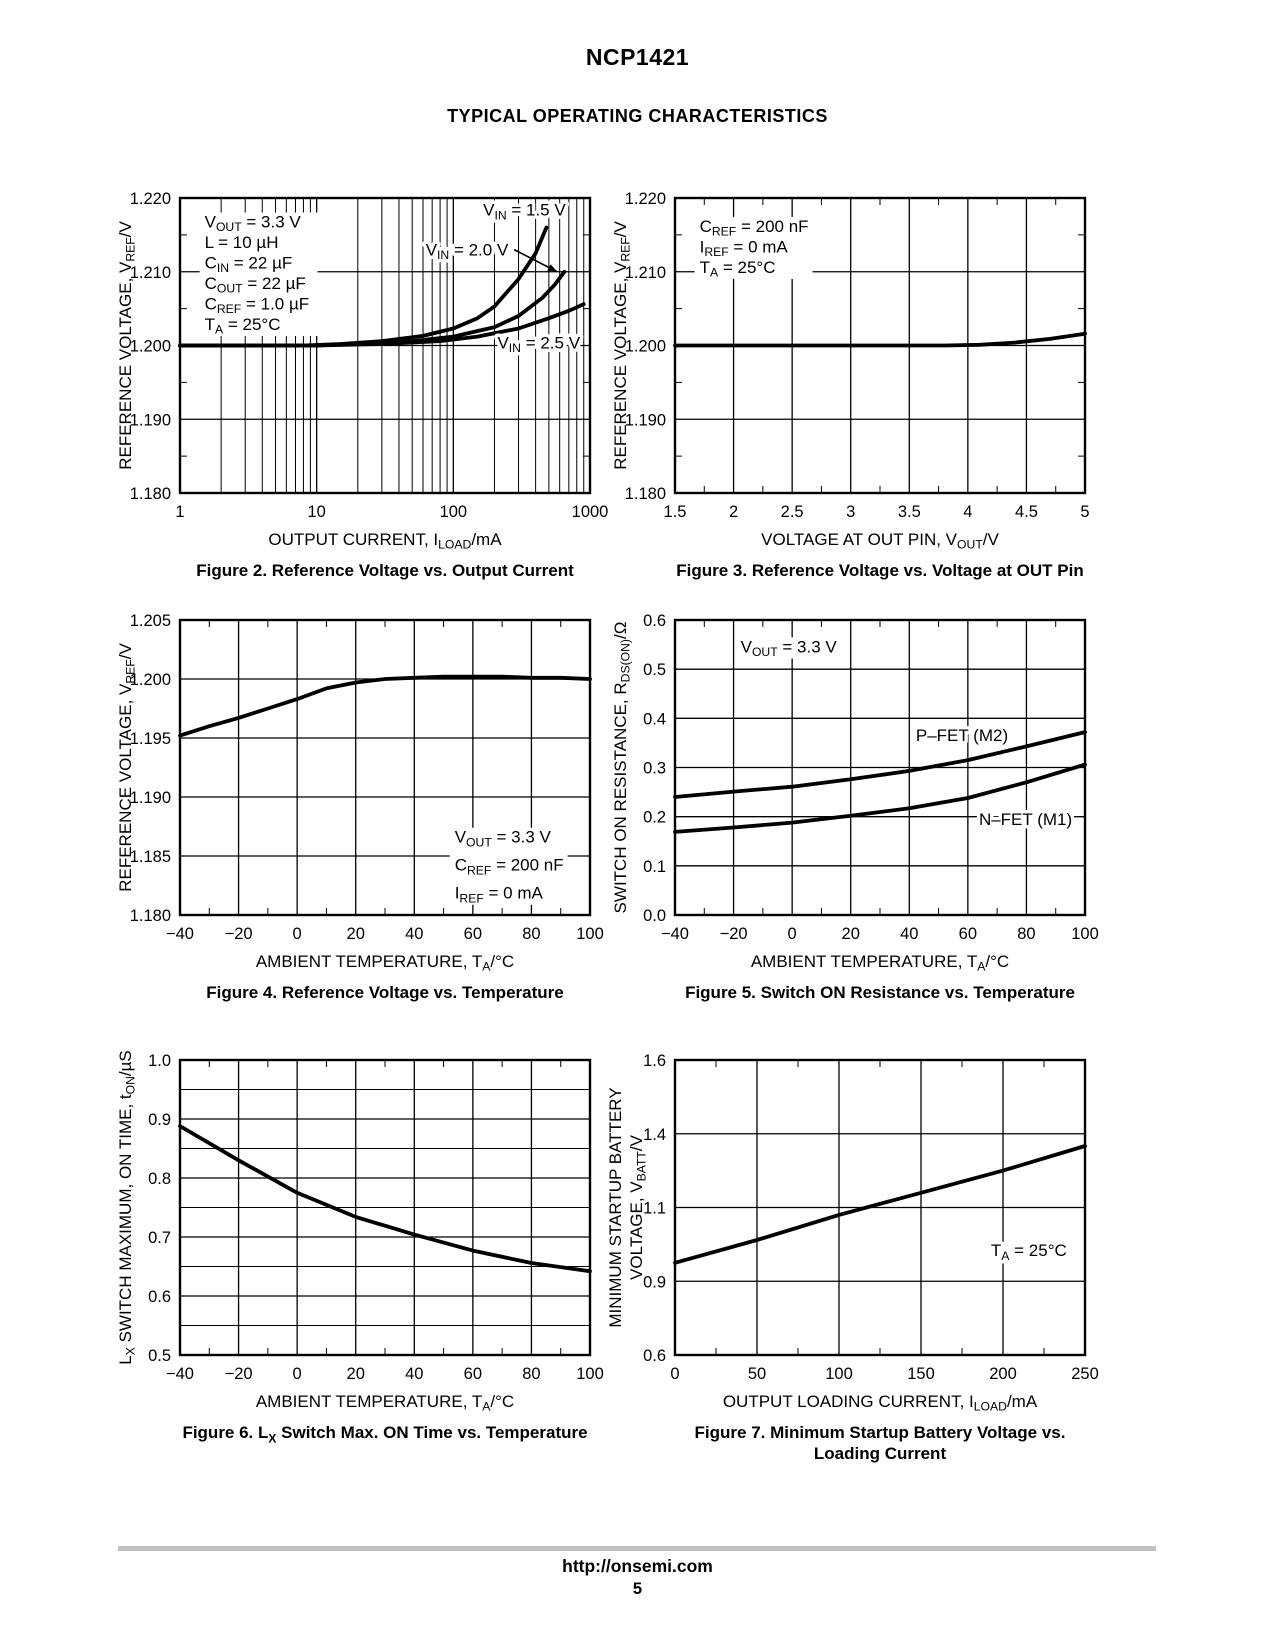  I want to click on svg-text: CIN = 22 µF, so click(249, 265).